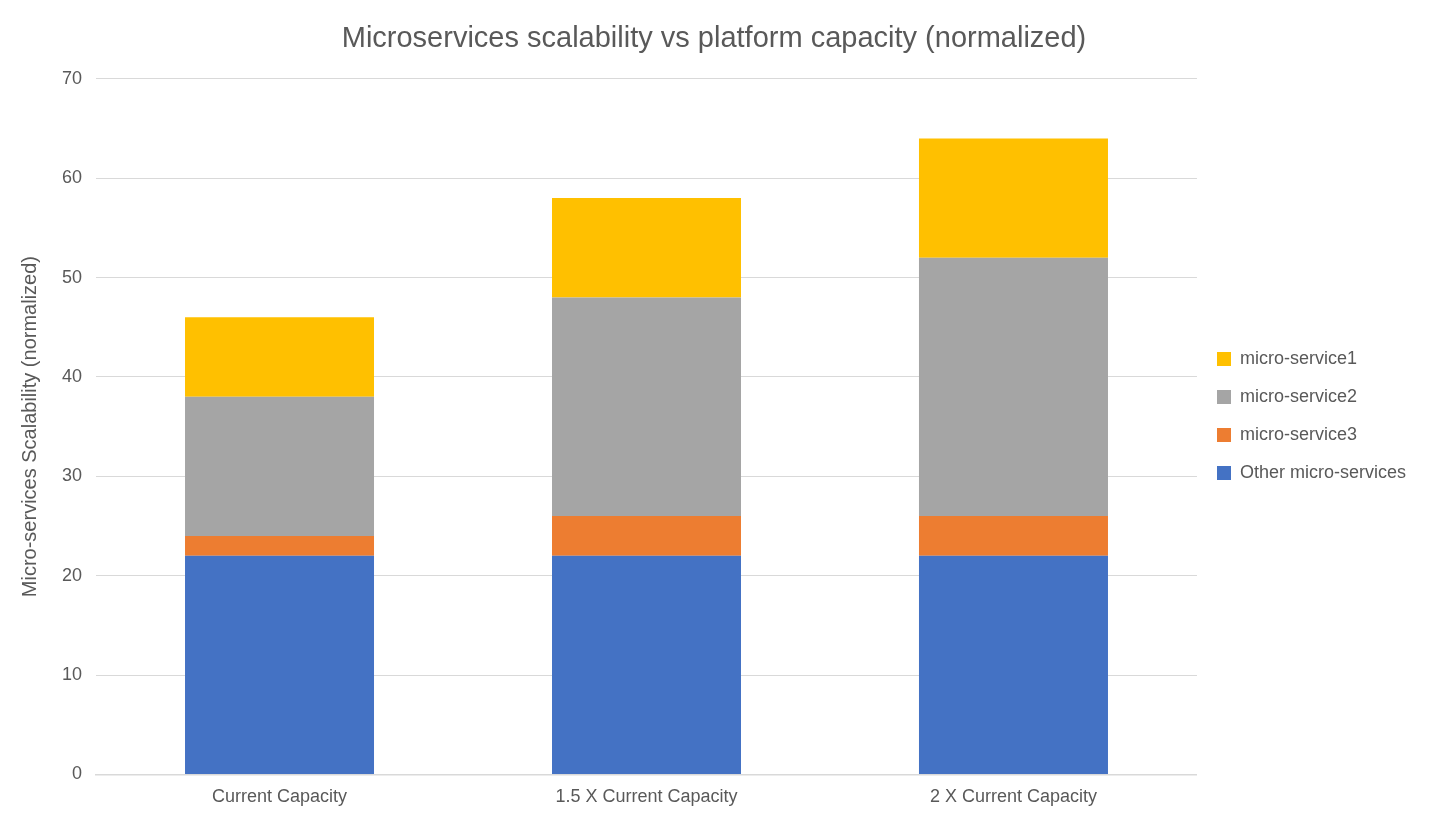 This screenshot has width=1434, height=832. I want to click on y-axis-title: Micro-services Scalability (normalized), so click(28, 427).